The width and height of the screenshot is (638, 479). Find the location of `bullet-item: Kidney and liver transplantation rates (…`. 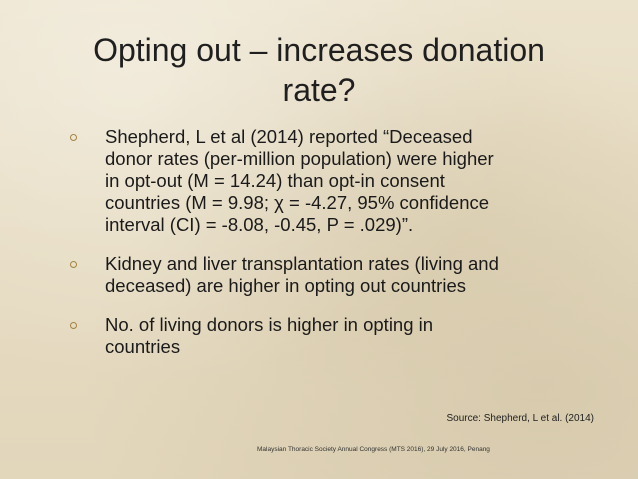

bullet-item: Kidney and liver transplantation rates (… is located at coordinates (320, 275).